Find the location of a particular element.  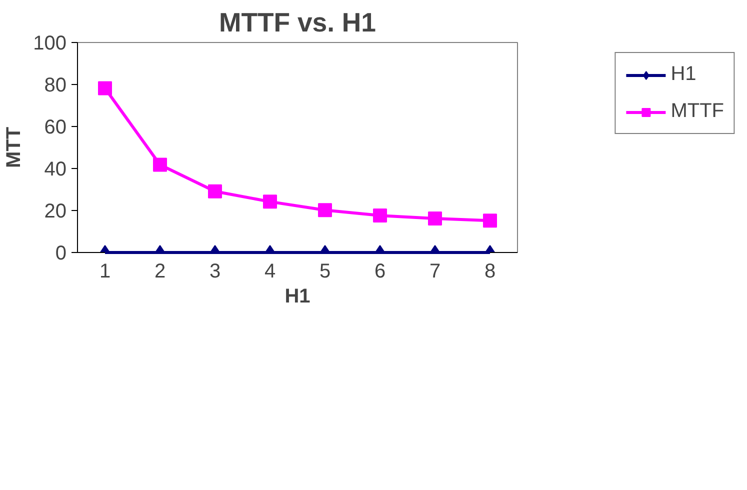

x-axis-title: H1 is located at coordinates (297, 297).